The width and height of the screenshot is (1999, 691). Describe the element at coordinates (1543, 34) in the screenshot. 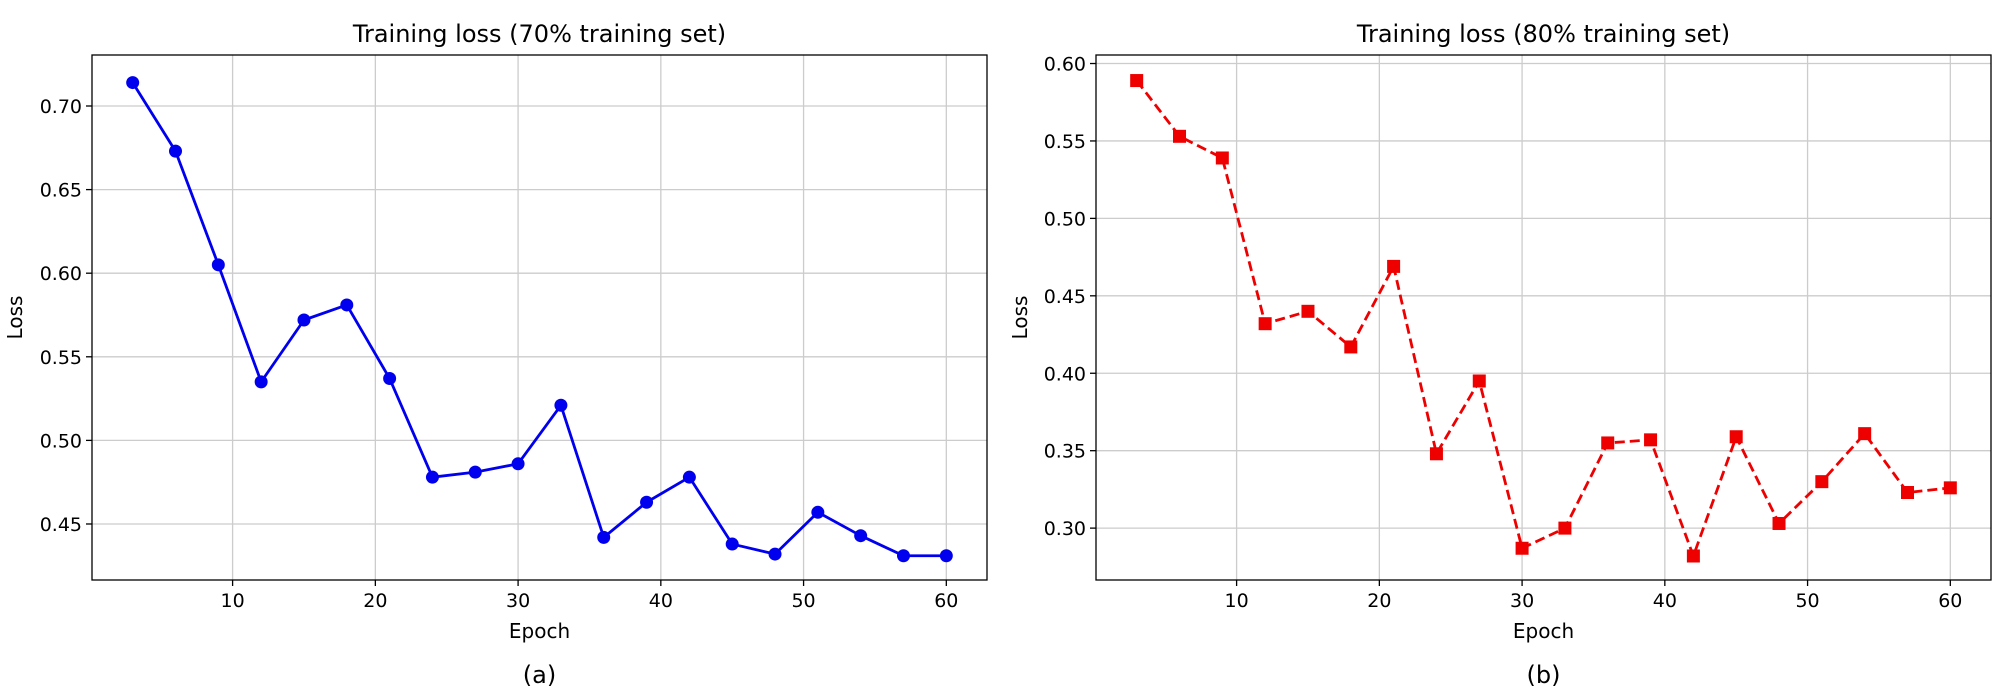

I see `chart-title: Training loss (80% training set)` at that location.